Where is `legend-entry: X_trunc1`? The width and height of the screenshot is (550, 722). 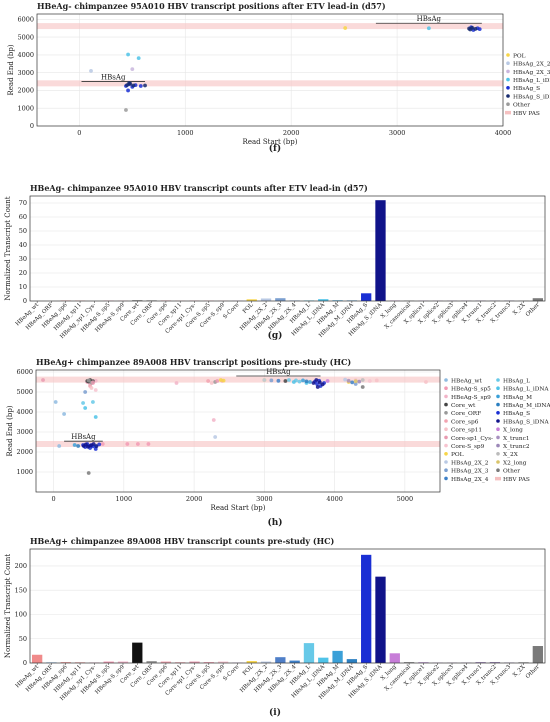 legend-entry: X_trunc1 is located at coordinates (516, 439).